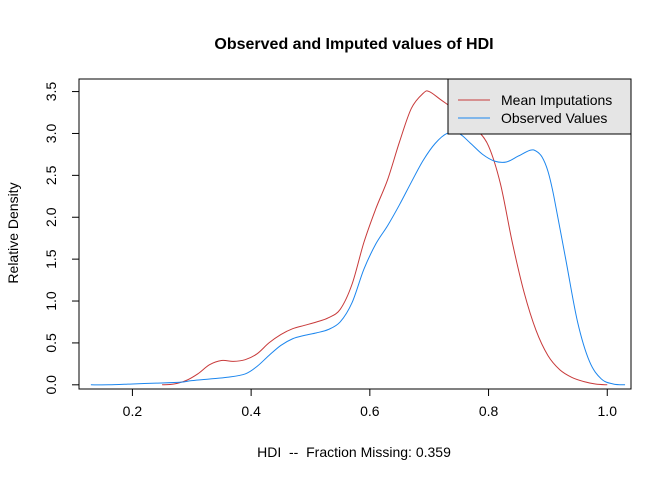 The height and width of the screenshot is (485, 672). Describe the element at coordinates (608, 411) in the screenshot. I see `x-tick-label: 1.0` at that location.